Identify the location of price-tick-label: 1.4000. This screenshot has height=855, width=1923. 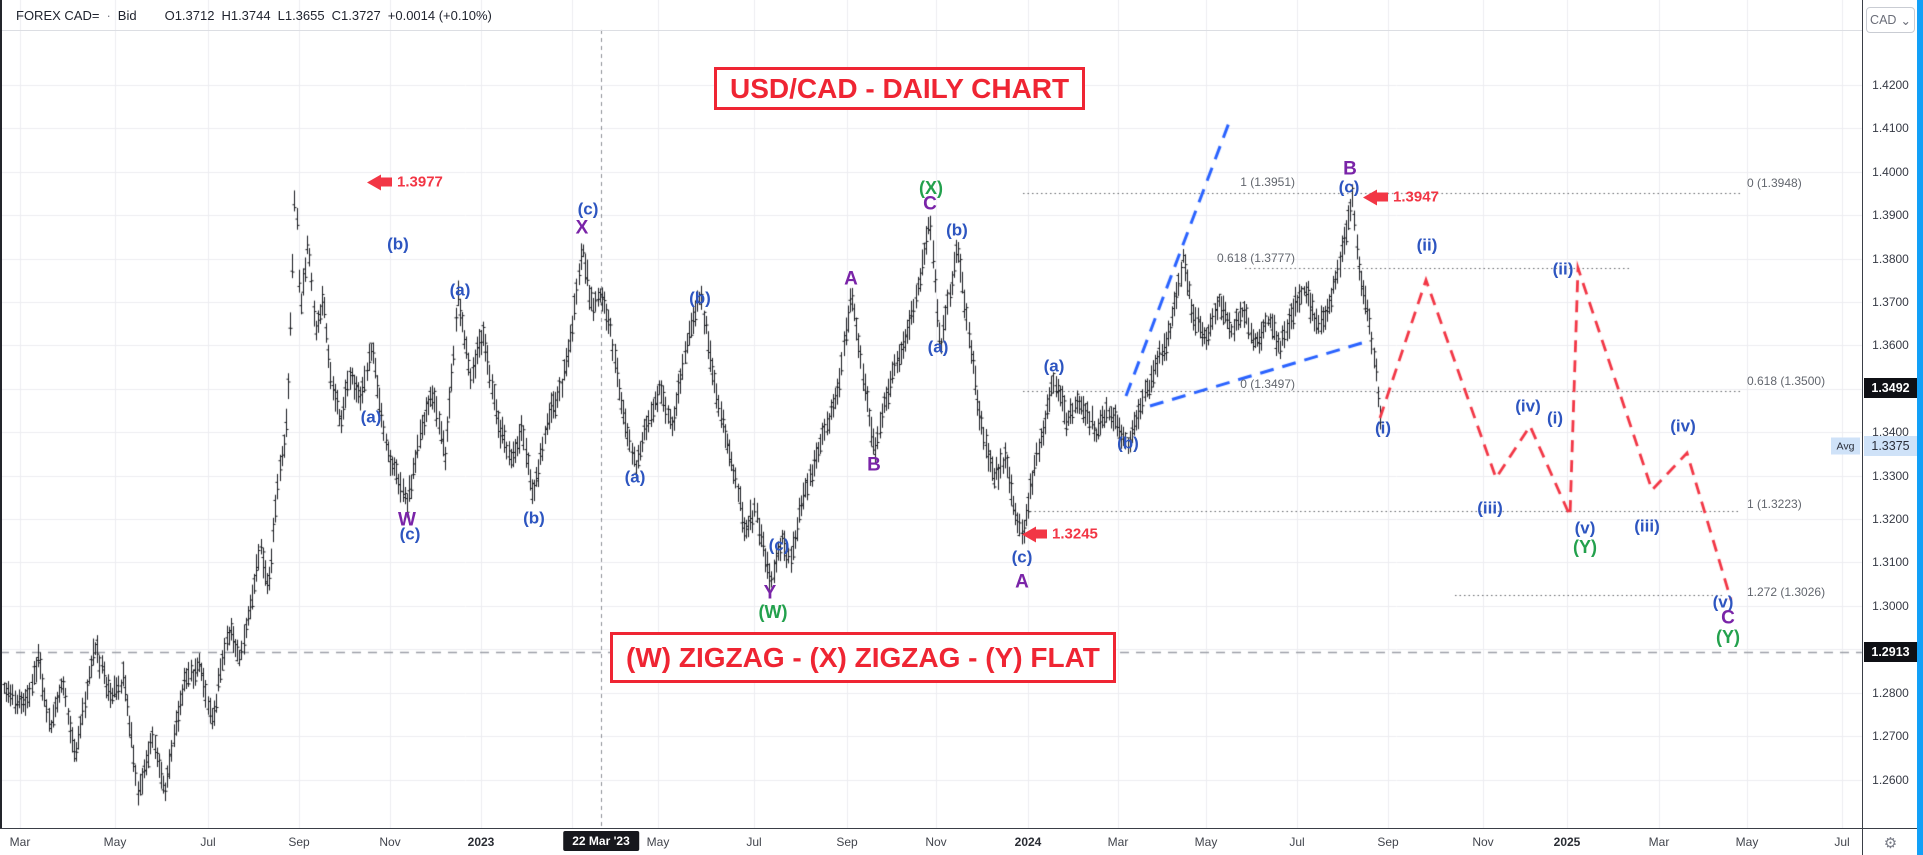
(1890, 172).